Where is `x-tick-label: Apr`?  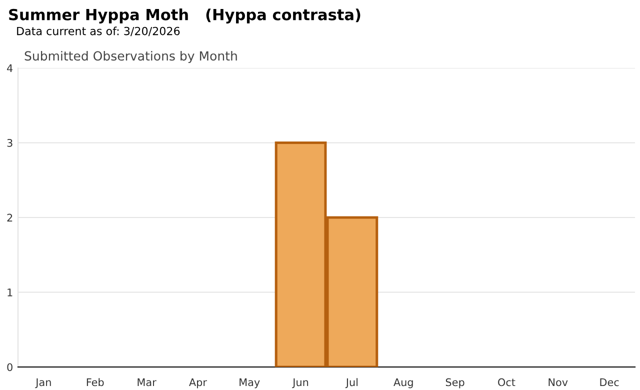 x-tick-label: Apr is located at coordinates (198, 383).